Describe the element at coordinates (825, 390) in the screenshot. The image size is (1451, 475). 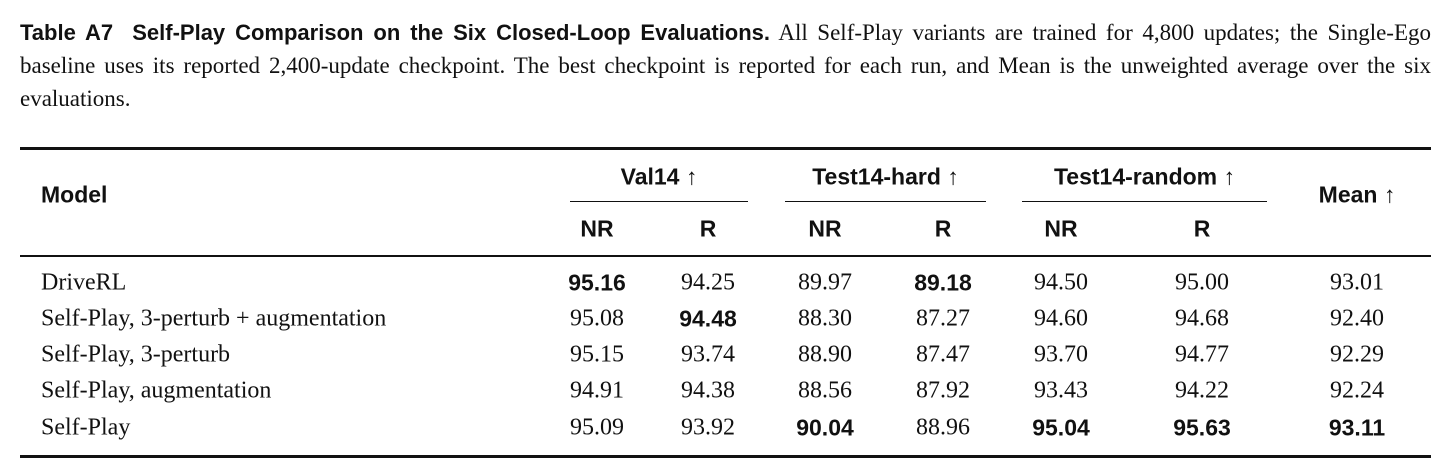
I see `cell: 88.56` at that location.